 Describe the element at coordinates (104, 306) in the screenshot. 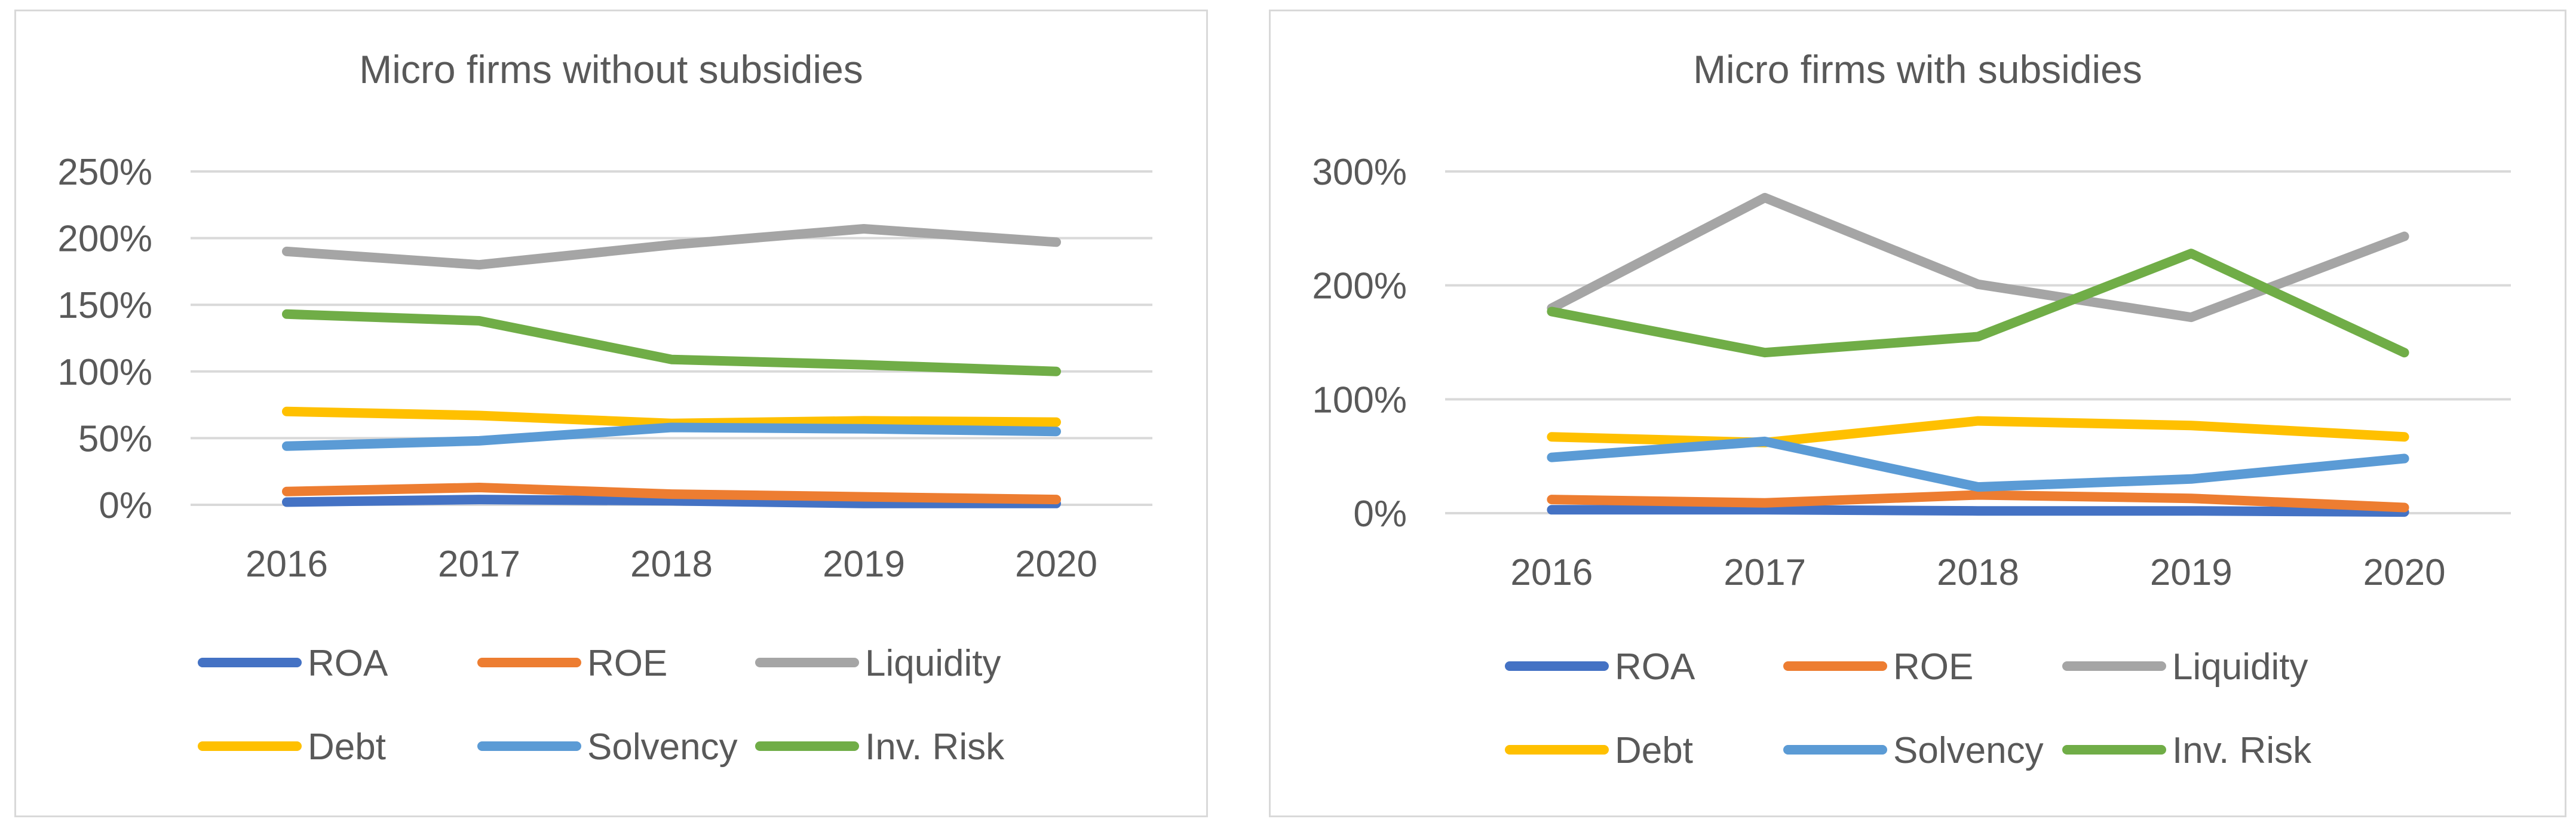

I see `y-tick-label: 150%` at that location.